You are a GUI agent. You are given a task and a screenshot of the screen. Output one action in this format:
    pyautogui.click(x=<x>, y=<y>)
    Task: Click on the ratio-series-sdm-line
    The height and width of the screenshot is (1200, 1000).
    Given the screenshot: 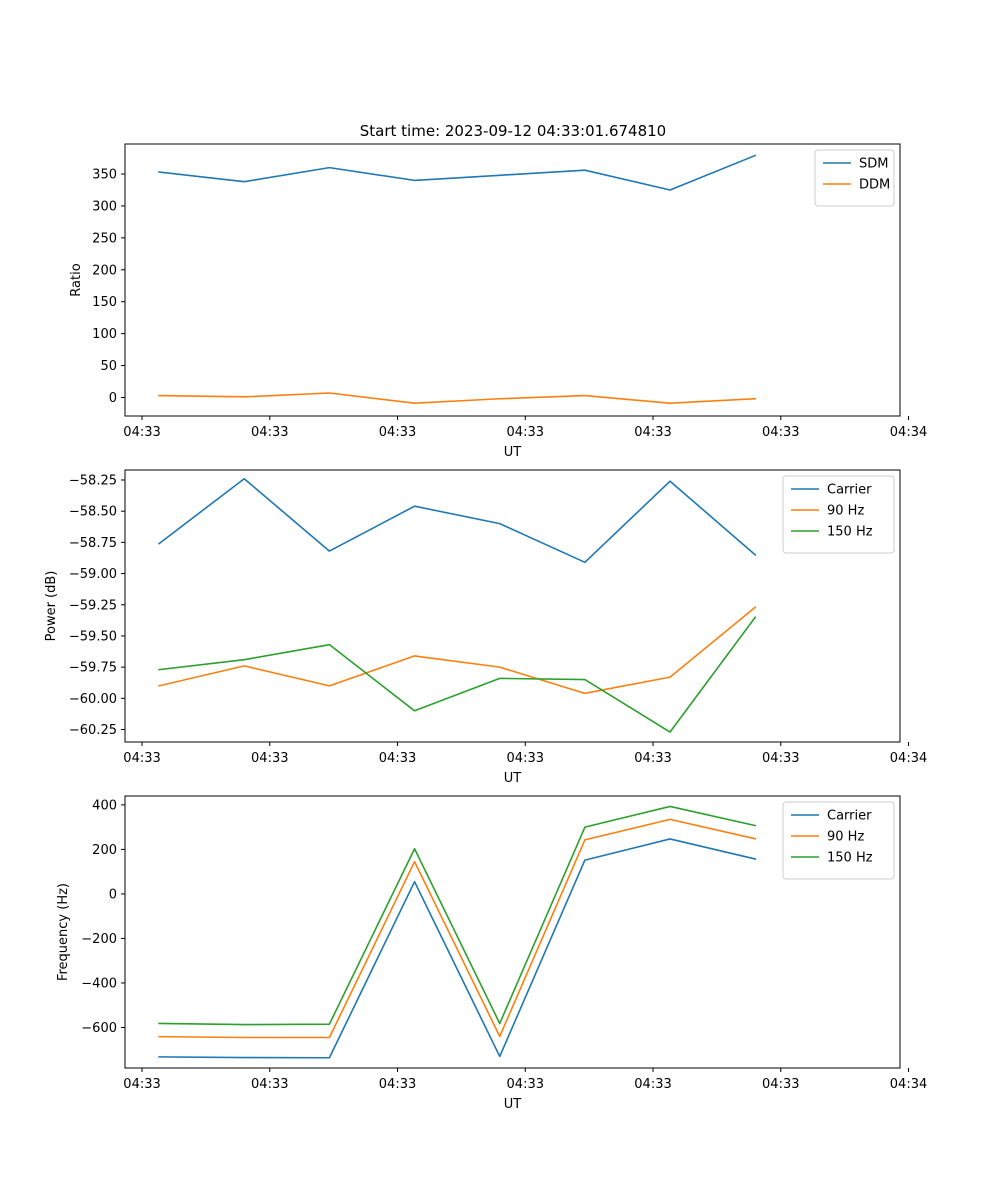 What is the action you would take?
    pyautogui.click(x=457, y=172)
    